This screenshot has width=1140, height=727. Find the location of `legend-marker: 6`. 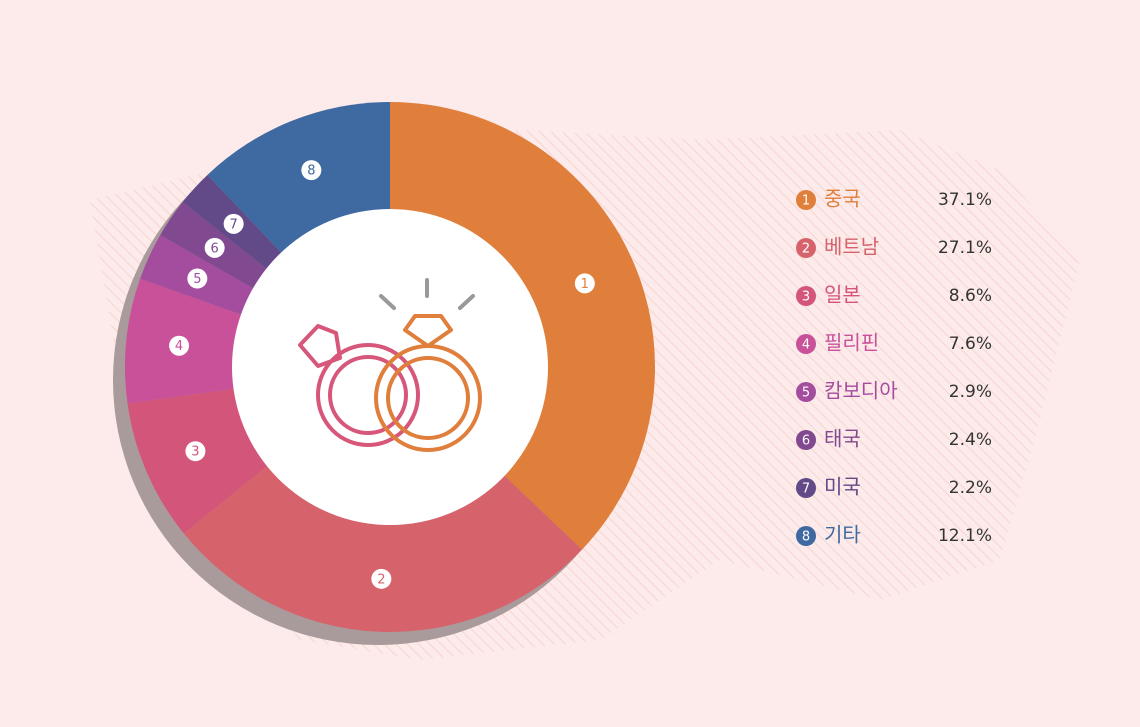

legend-marker: 6 is located at coordinates (806, 441).